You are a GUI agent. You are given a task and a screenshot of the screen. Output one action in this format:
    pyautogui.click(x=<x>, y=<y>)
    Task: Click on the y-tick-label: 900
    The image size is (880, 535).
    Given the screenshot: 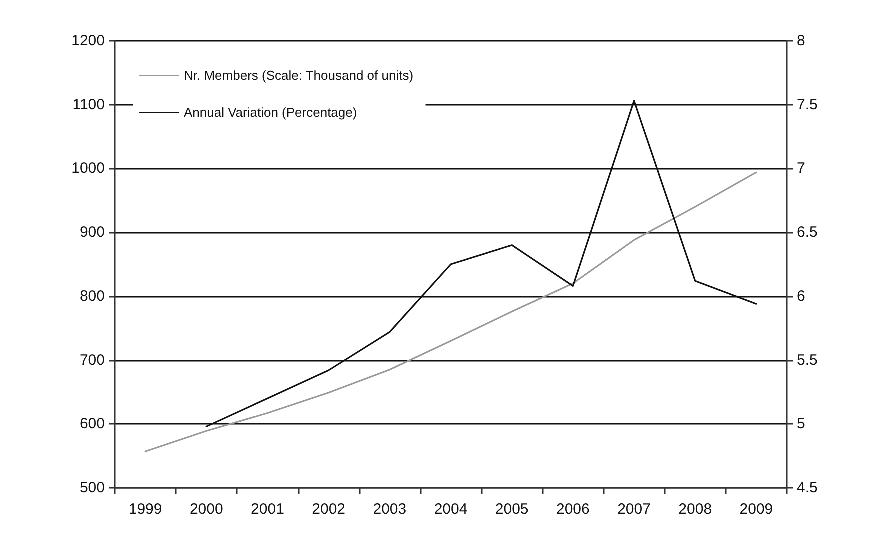 What is the action you would take?
    pyautogui.click(x=92, y=233)
    